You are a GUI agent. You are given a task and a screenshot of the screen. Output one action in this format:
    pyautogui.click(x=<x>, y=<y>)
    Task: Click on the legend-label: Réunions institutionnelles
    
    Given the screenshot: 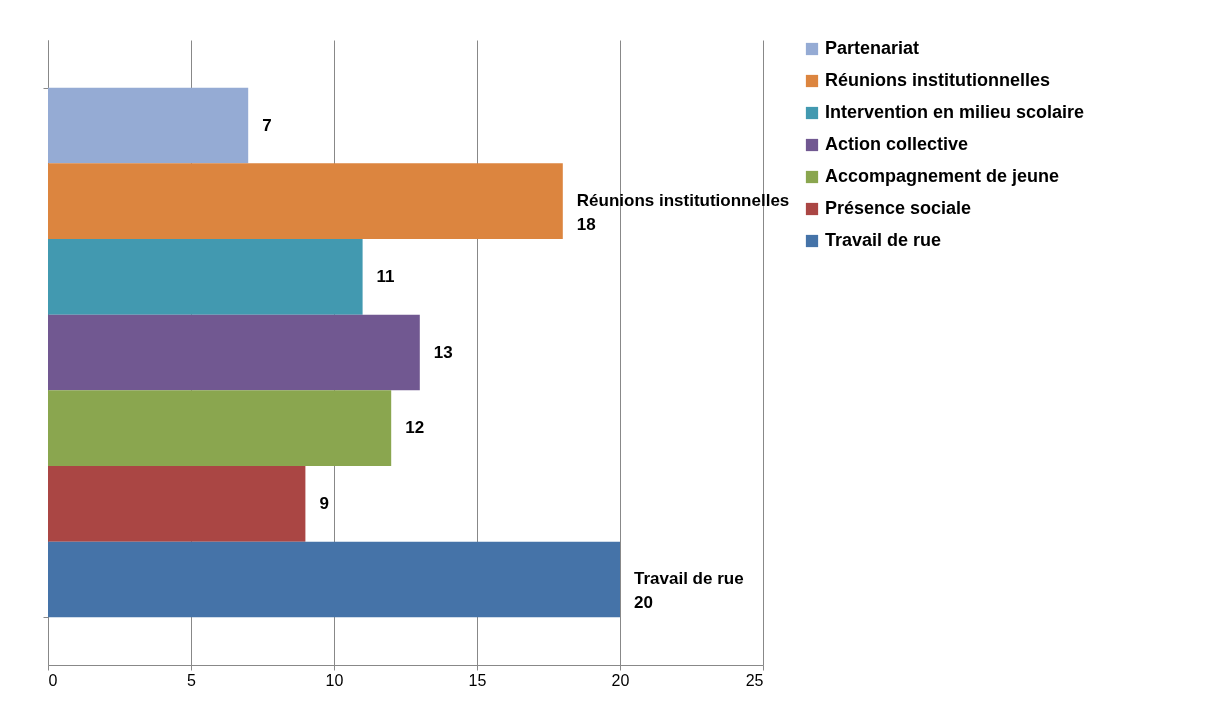 What is the action you would take?
    pyautogui.click(x=938, y=80)
    